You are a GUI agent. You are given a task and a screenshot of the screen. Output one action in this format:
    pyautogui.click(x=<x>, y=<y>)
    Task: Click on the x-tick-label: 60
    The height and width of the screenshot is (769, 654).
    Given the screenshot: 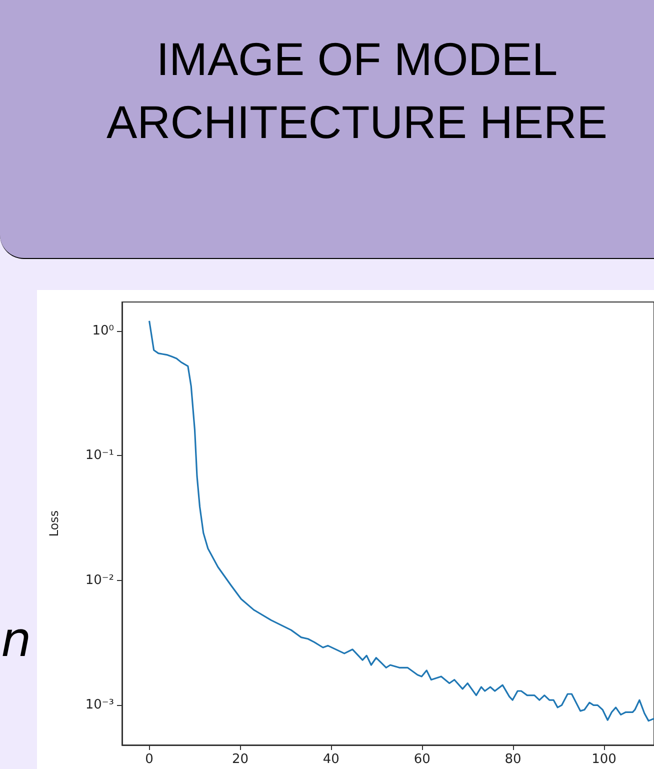 What is the action you would take?
    pyautogui.click(x=422, y=759)
    